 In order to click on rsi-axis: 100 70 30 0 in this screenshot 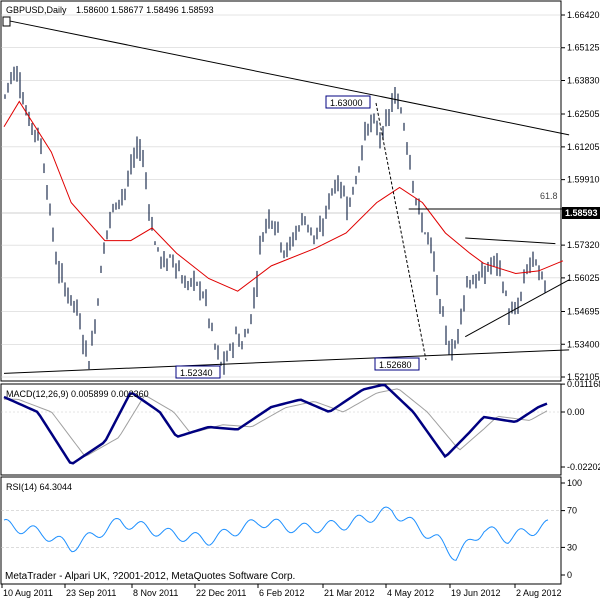, I will do `click(571, 529)`.